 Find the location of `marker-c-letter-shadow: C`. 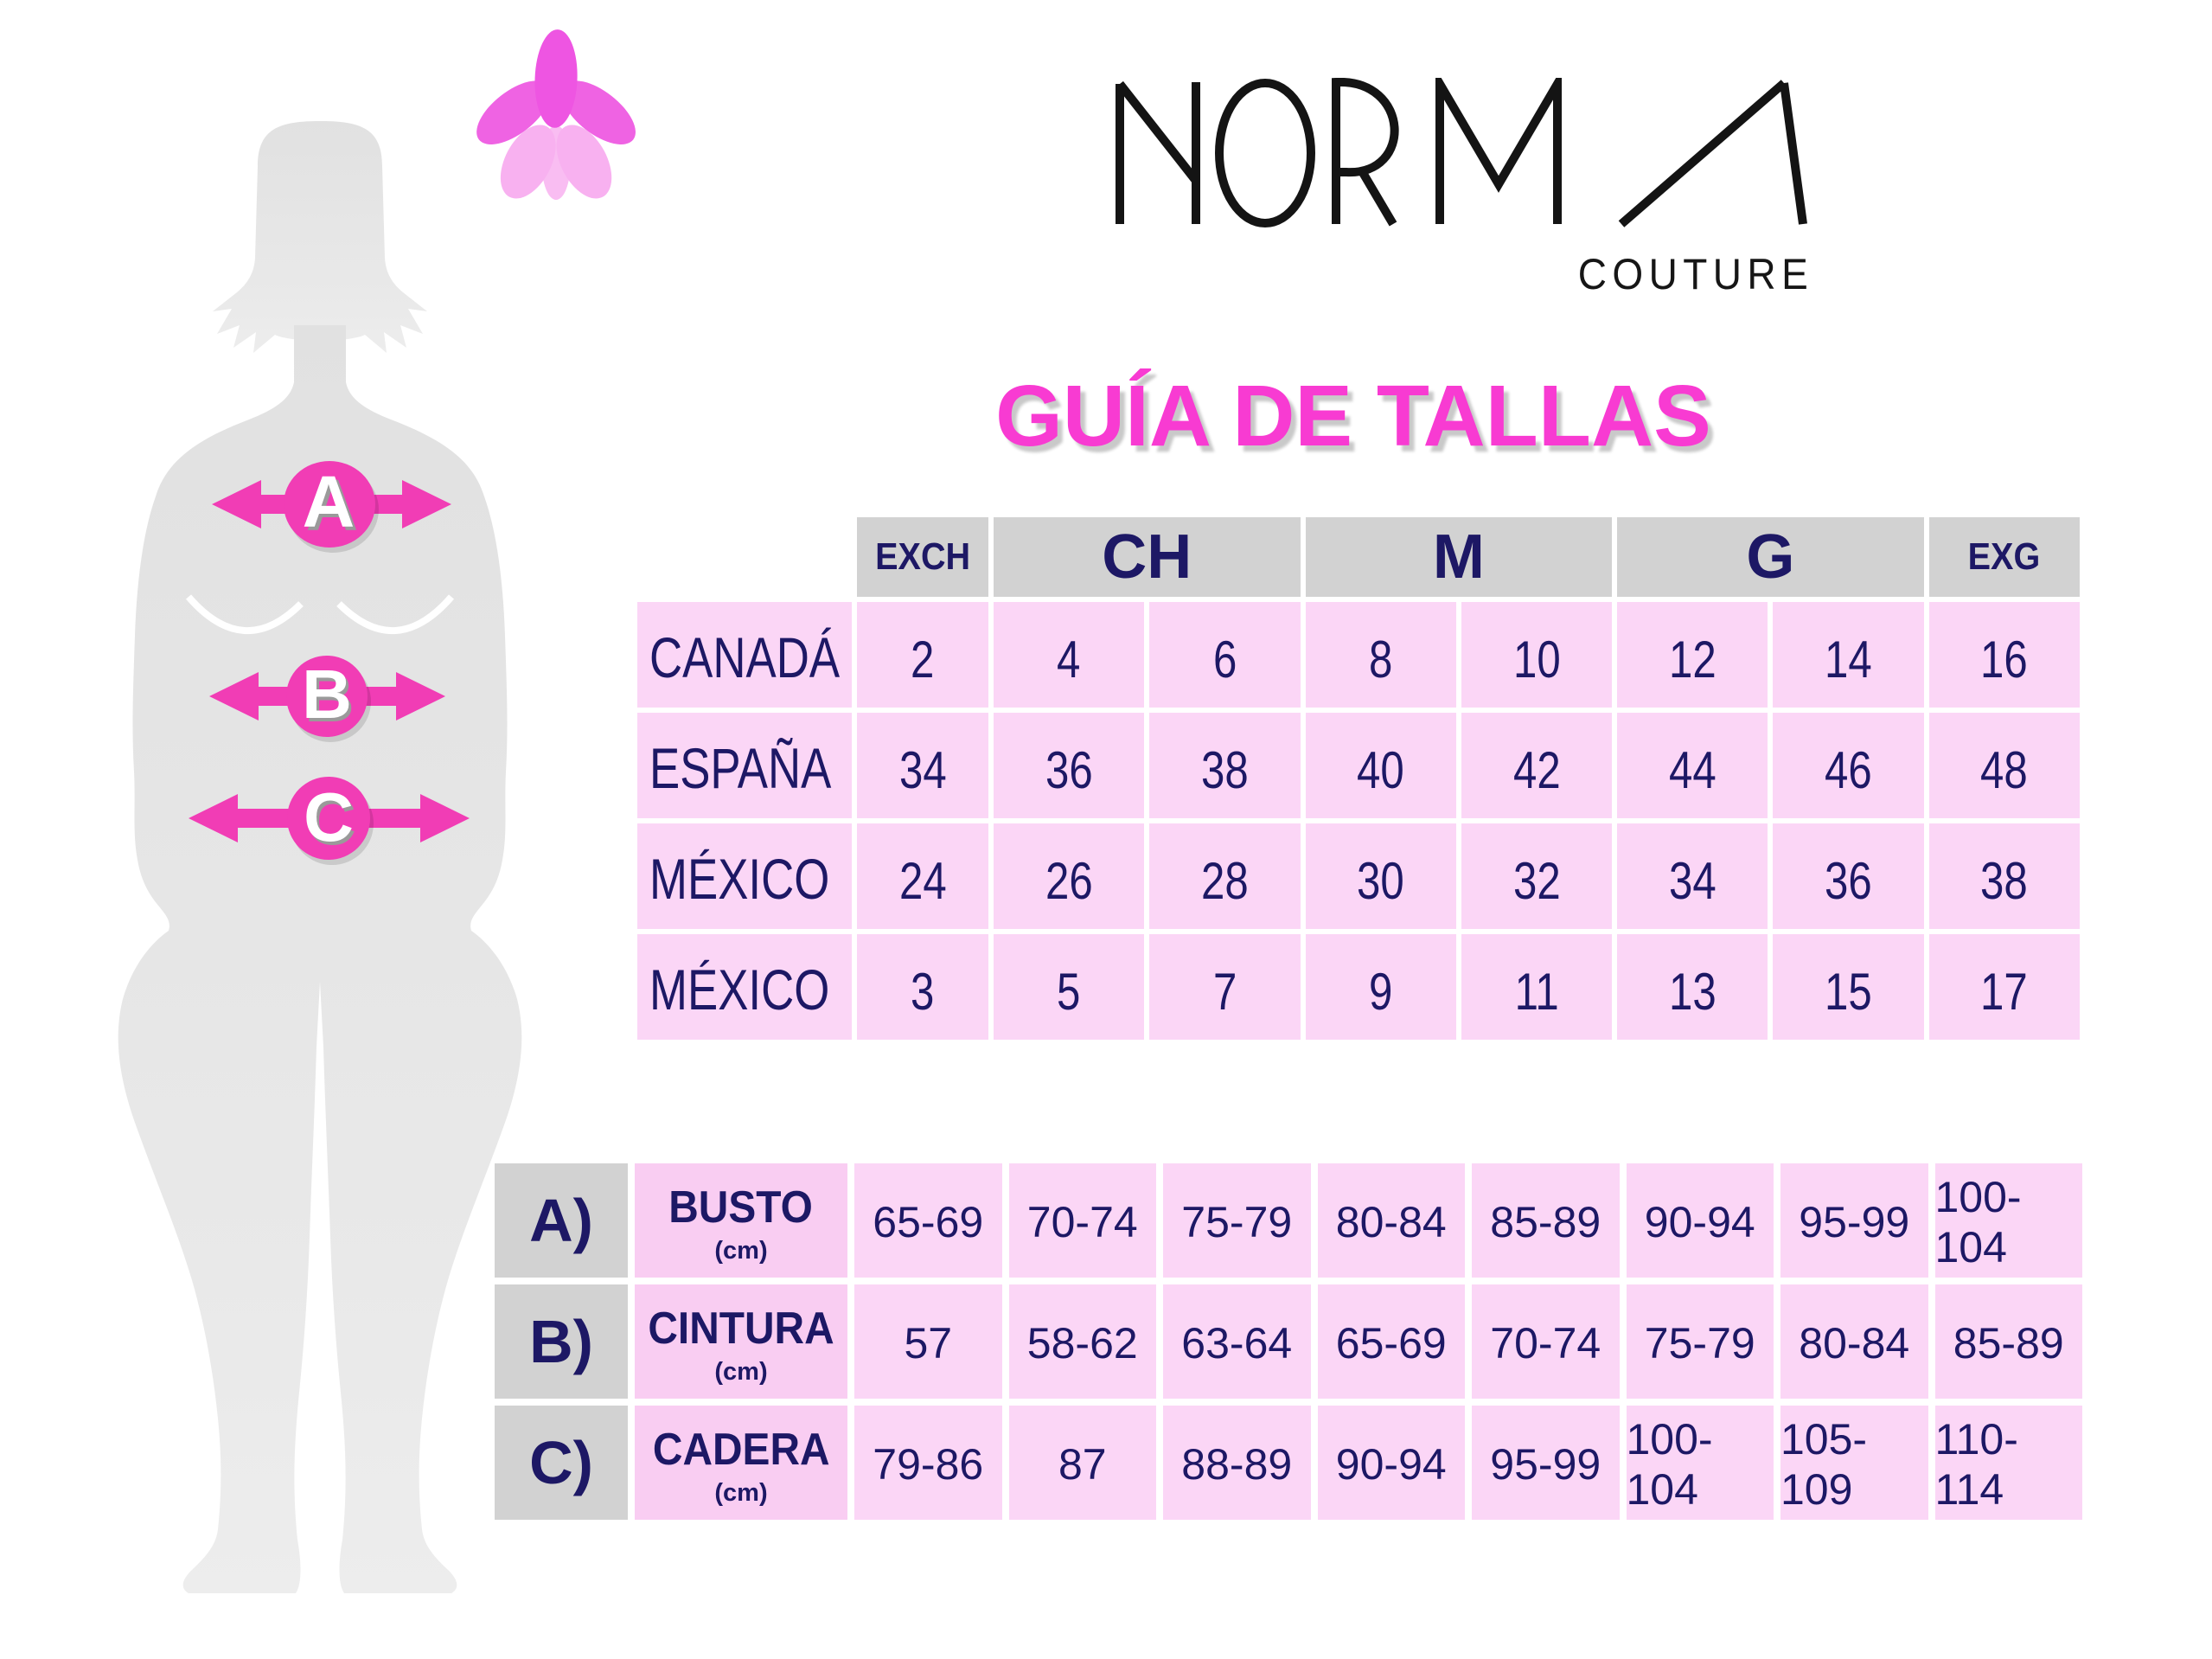

marker-c-letter-shadow: C is located at coordinates (331, 820).